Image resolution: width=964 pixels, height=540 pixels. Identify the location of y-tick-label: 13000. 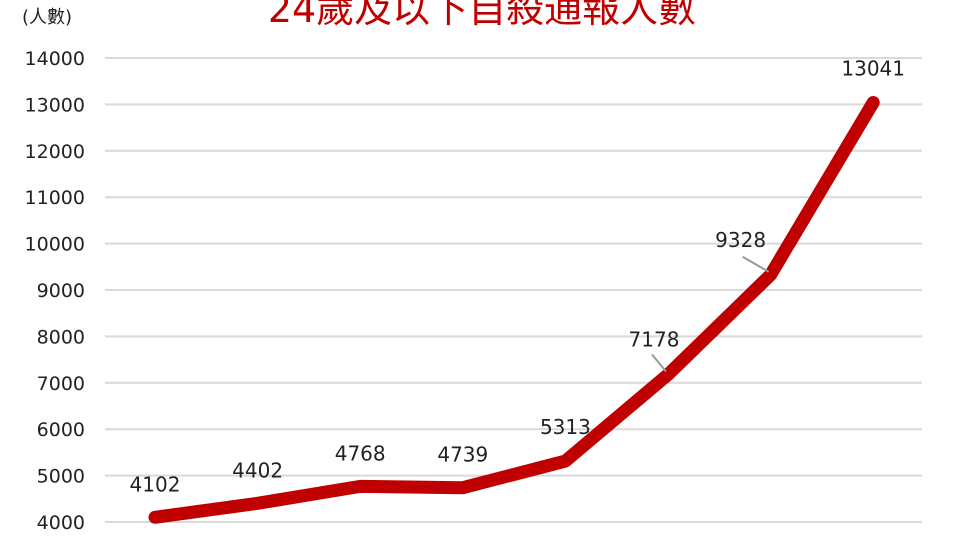
(55, 105).